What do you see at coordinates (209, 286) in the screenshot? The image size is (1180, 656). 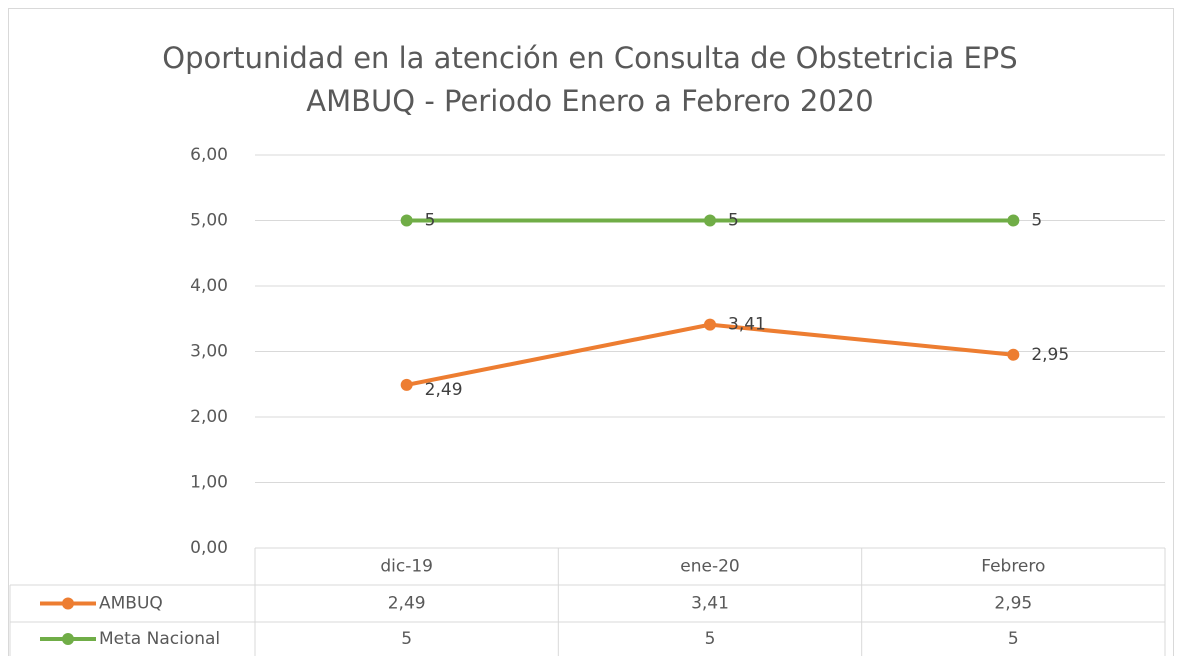 I see `y-tick-label: 4,00` at bounding box center [209, 286].